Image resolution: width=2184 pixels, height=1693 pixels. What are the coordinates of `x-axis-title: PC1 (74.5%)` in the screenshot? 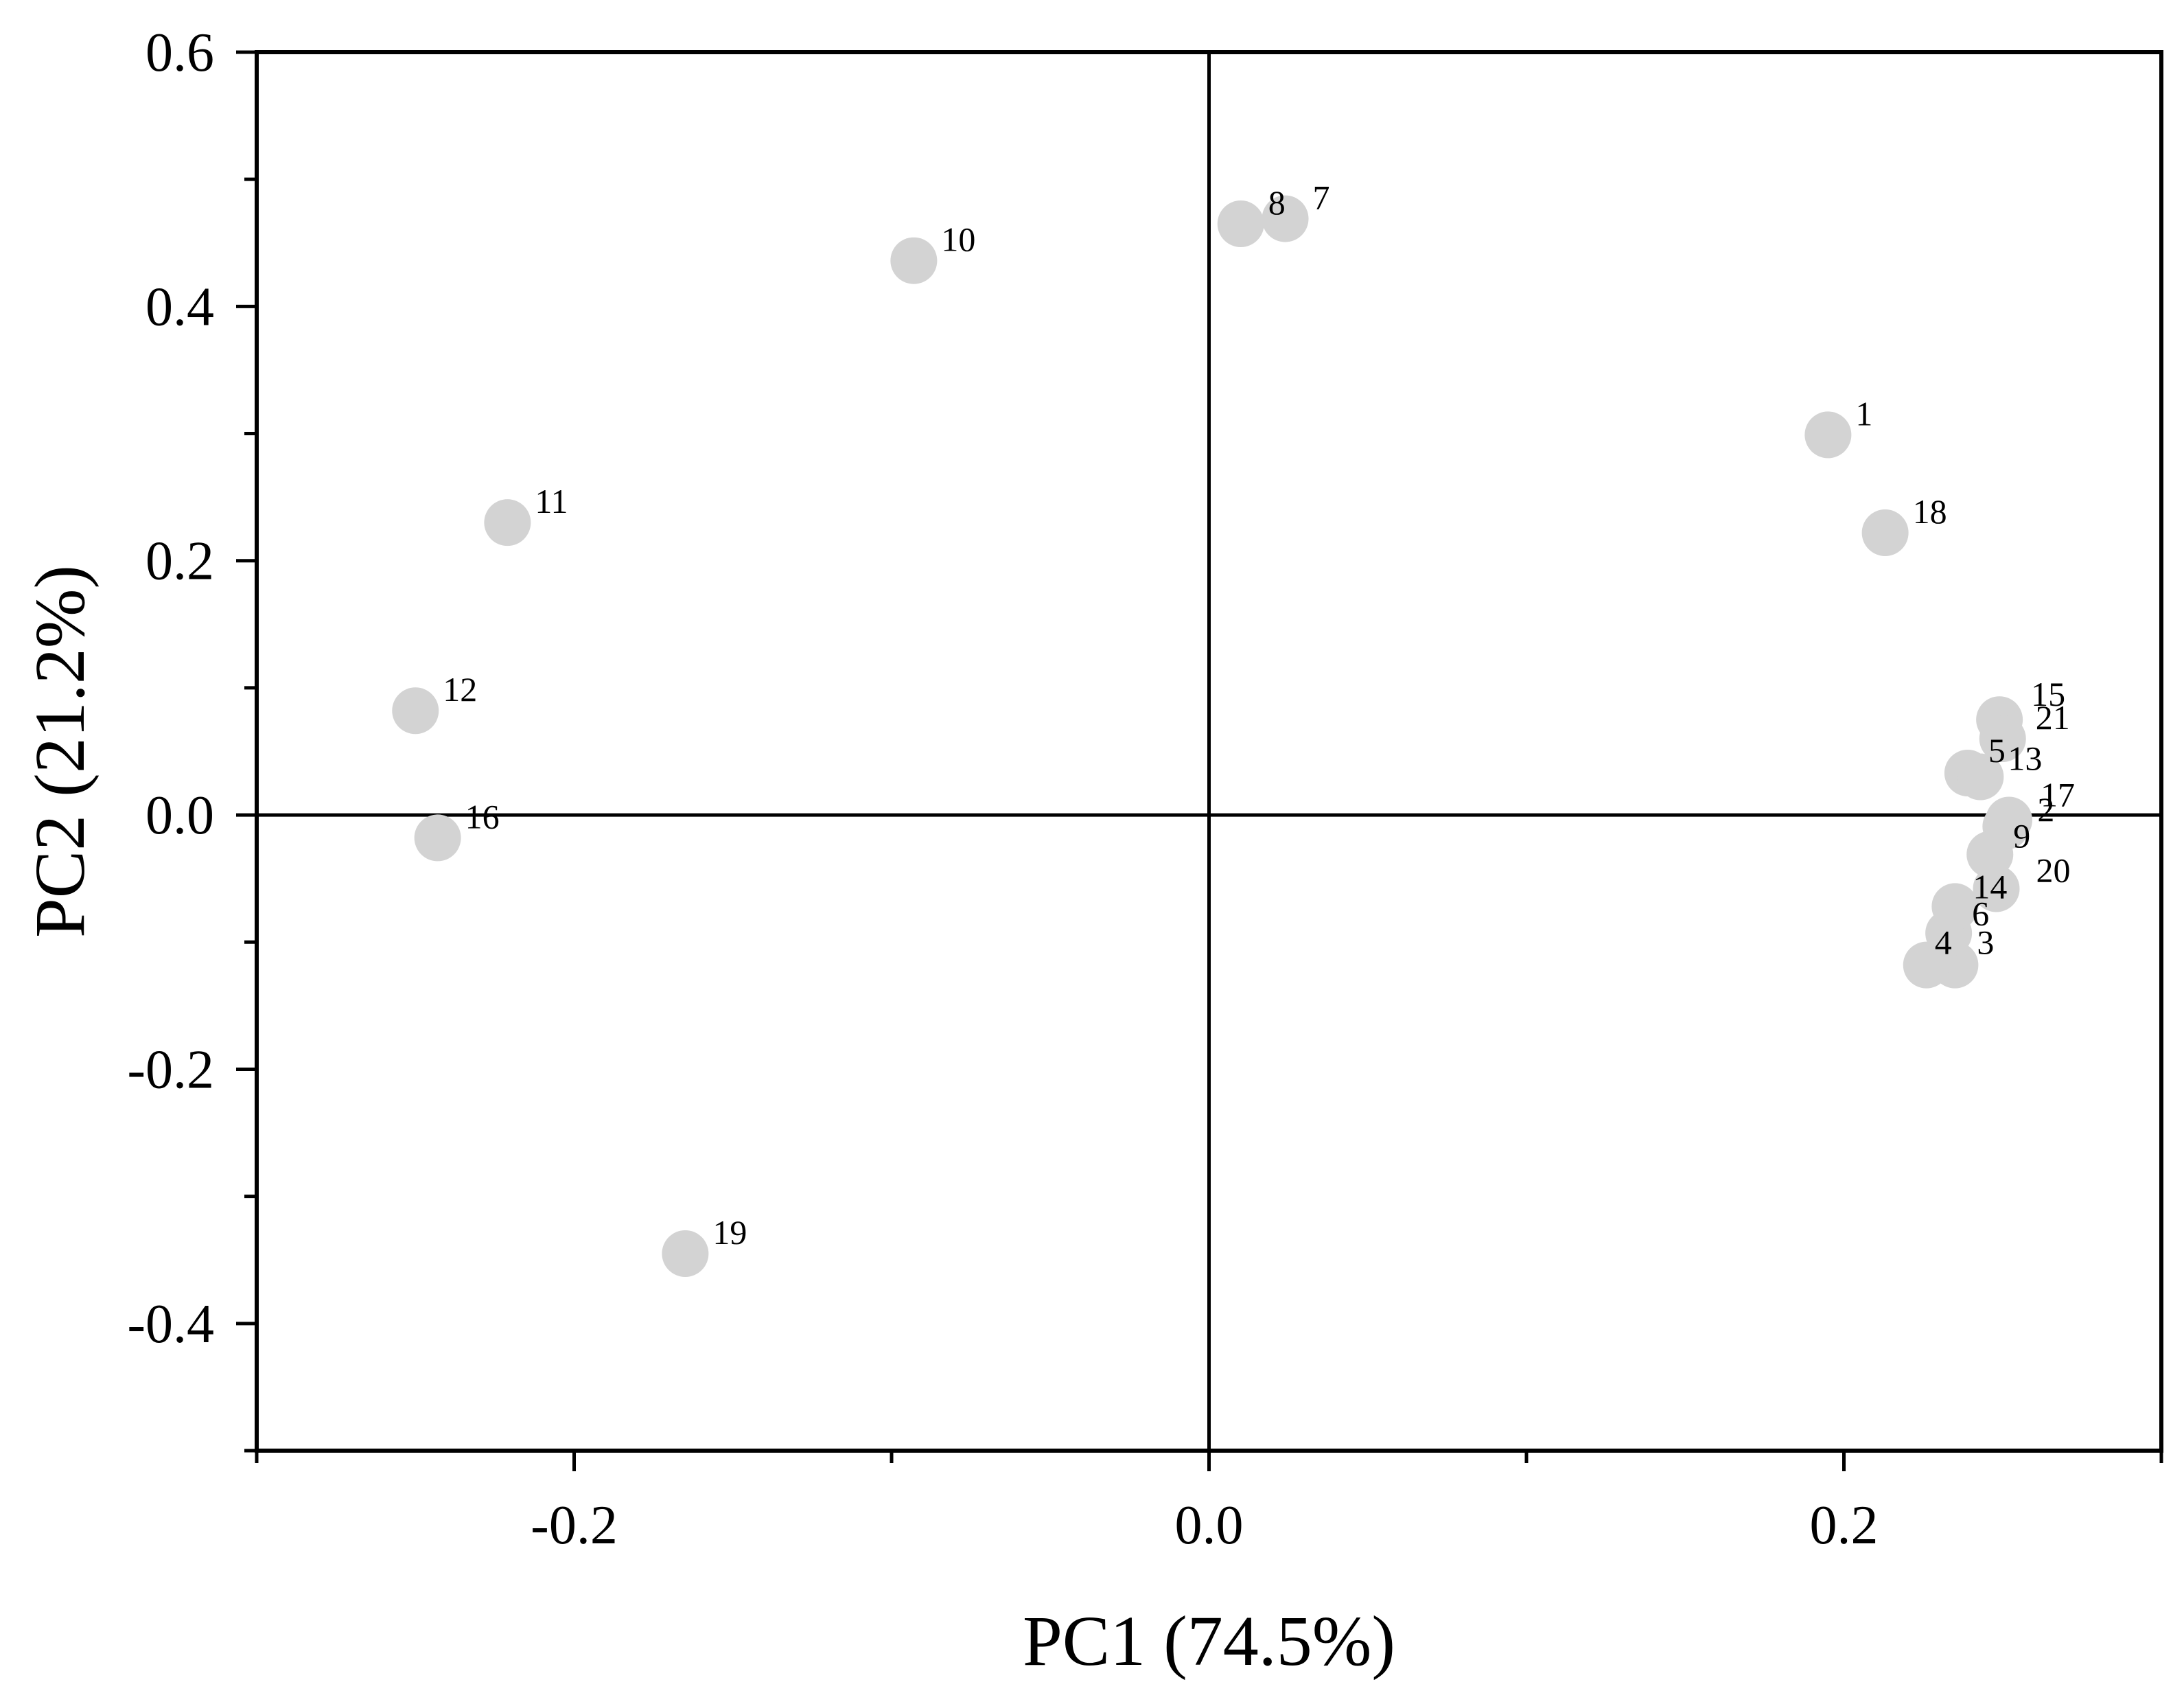 It's located at (1209, 1641).